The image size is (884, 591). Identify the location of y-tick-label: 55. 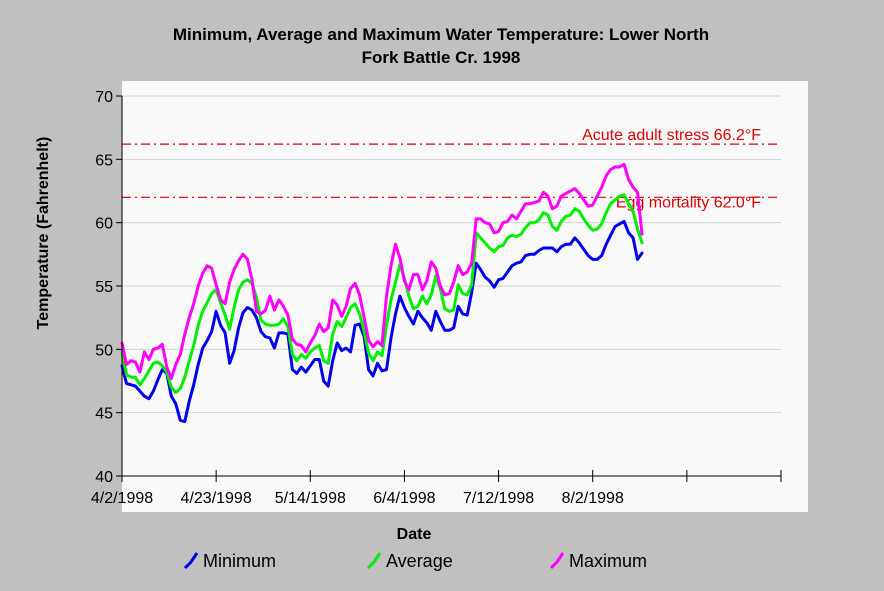
(104, 287).